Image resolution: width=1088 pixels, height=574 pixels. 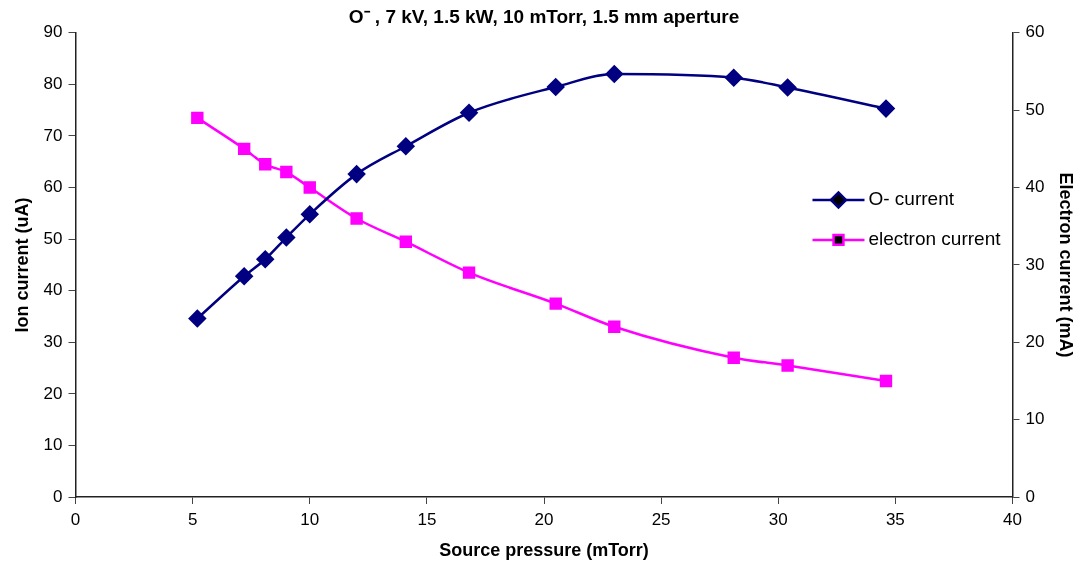 What do you see at coordinates (53, 290) in the screenshot?
I see `y-tick-label: 40` at bounding box center [53, 290].